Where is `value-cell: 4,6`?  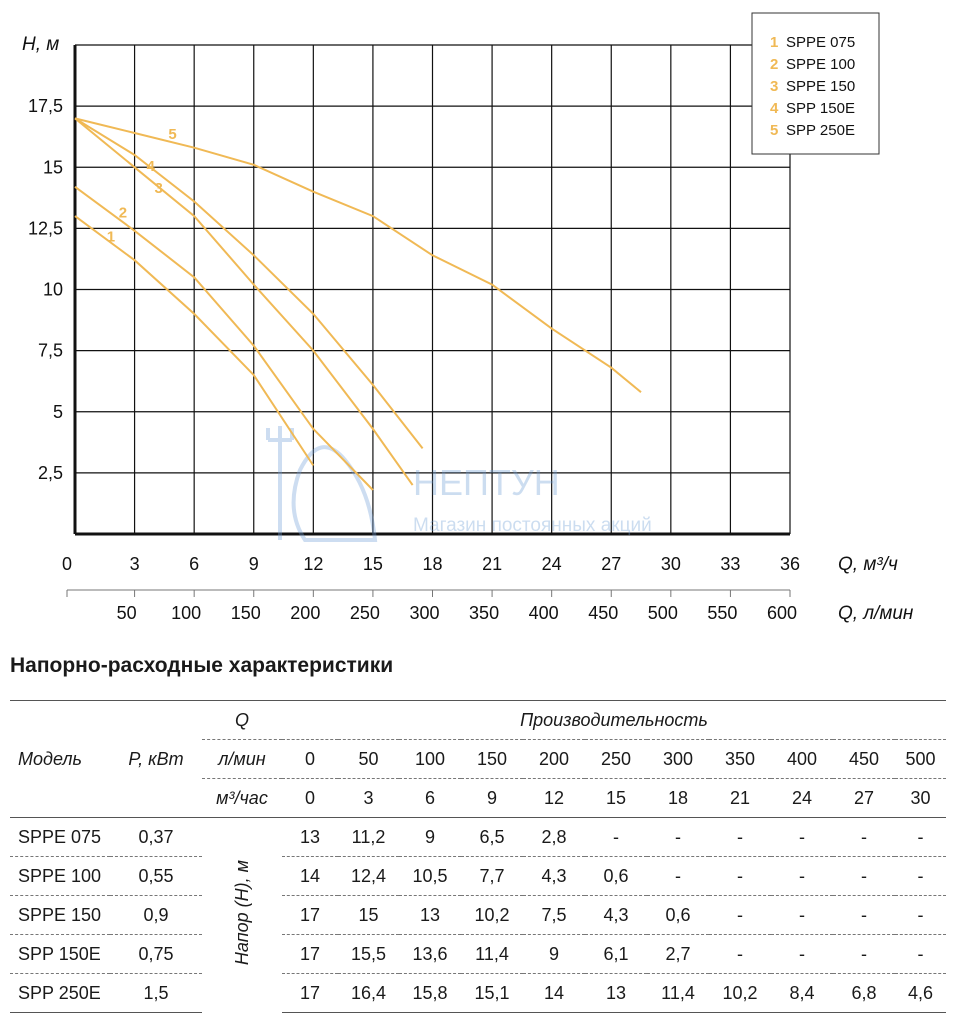
value-cell: 4,6 is located at coordinates (920, 993).